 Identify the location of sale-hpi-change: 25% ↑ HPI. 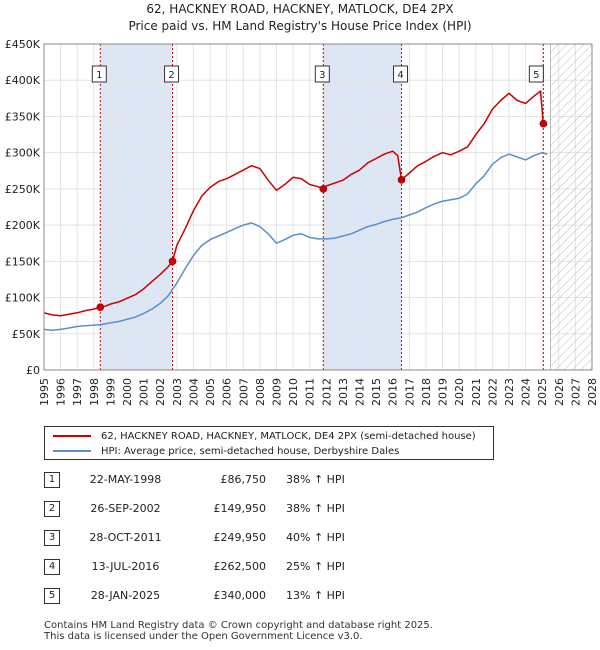
(315, 566).